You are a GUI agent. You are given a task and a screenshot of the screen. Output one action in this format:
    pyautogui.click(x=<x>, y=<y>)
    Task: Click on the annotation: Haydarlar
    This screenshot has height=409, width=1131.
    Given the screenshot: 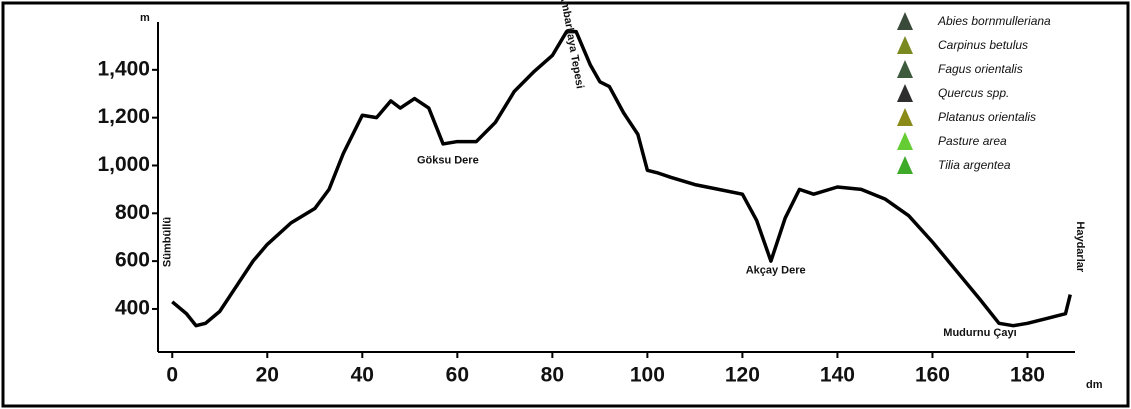 What is the action you would take?
    pyautogui.click(x=1080, y=246)
    